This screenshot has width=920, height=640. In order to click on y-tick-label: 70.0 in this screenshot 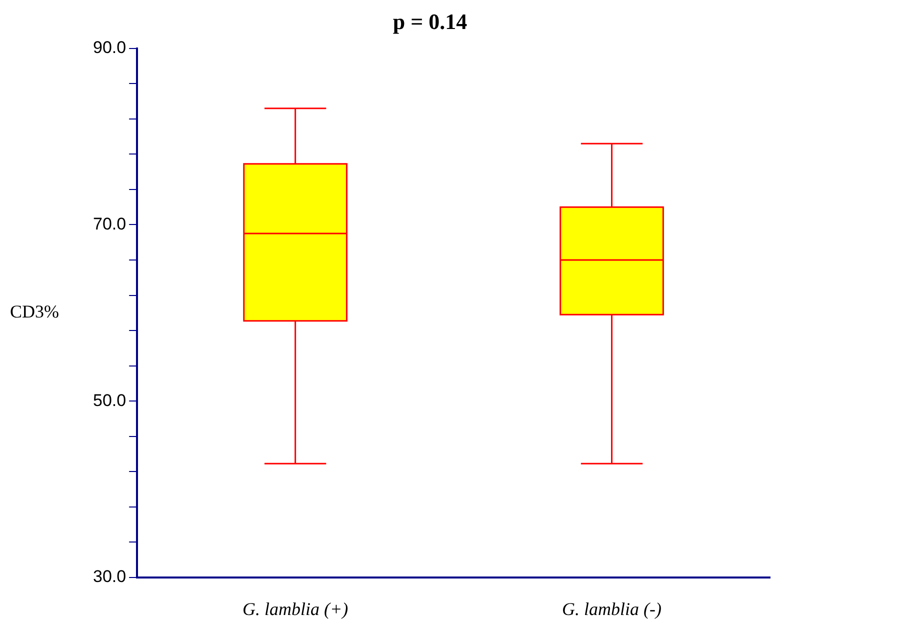, I will do `click(109, 224)`.